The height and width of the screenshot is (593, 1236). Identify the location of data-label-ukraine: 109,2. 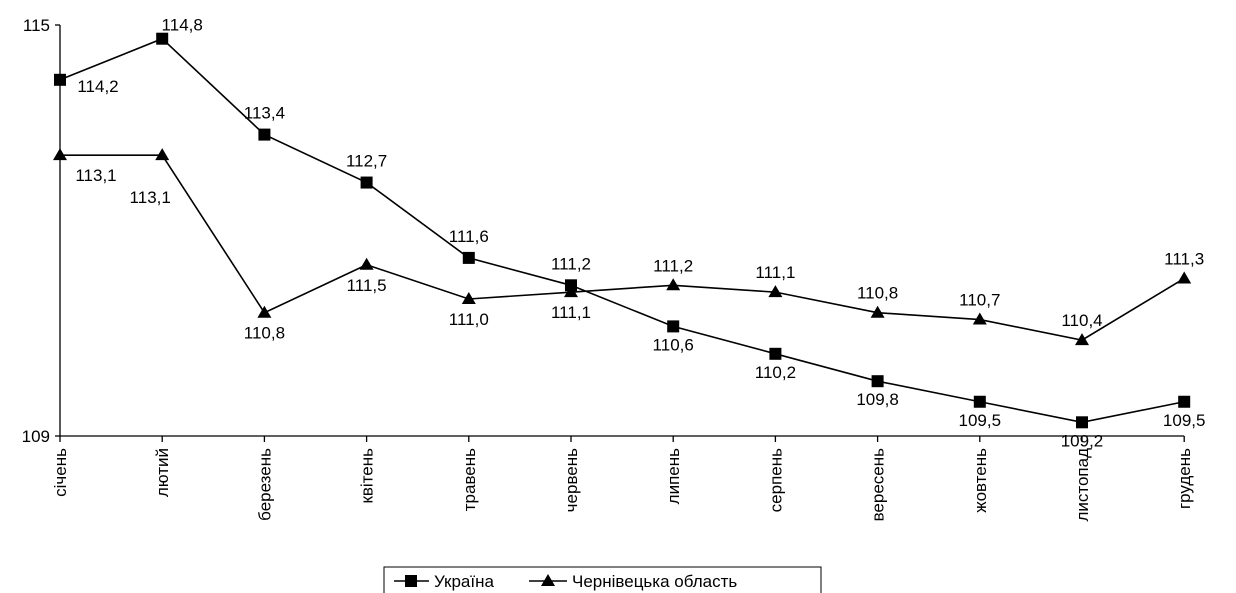
(1082, 440).